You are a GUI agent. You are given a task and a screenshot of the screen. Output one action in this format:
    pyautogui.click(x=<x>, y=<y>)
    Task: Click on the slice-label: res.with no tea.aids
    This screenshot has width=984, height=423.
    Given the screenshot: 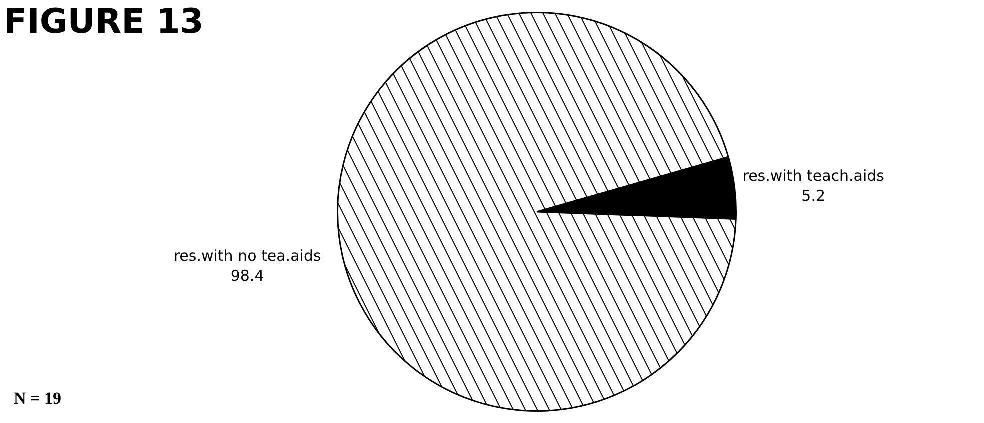 What is the action you would take?
    pyautogui.click(x=248, y=256)
    